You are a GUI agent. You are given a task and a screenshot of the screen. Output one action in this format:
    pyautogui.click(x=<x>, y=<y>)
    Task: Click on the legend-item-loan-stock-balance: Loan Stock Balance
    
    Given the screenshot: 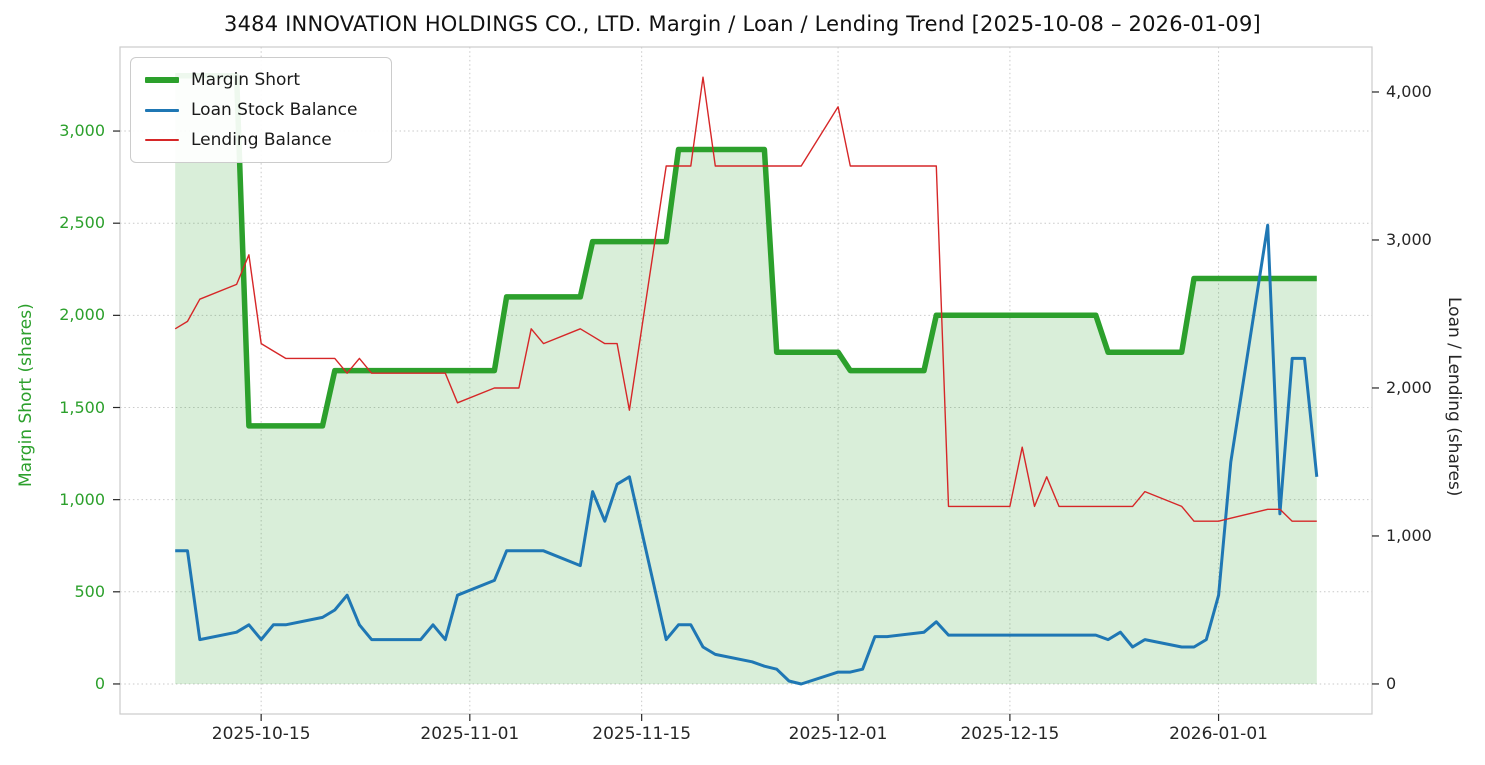 What is the action you would take?
    pyautogui.click(x=251, y=110)
    